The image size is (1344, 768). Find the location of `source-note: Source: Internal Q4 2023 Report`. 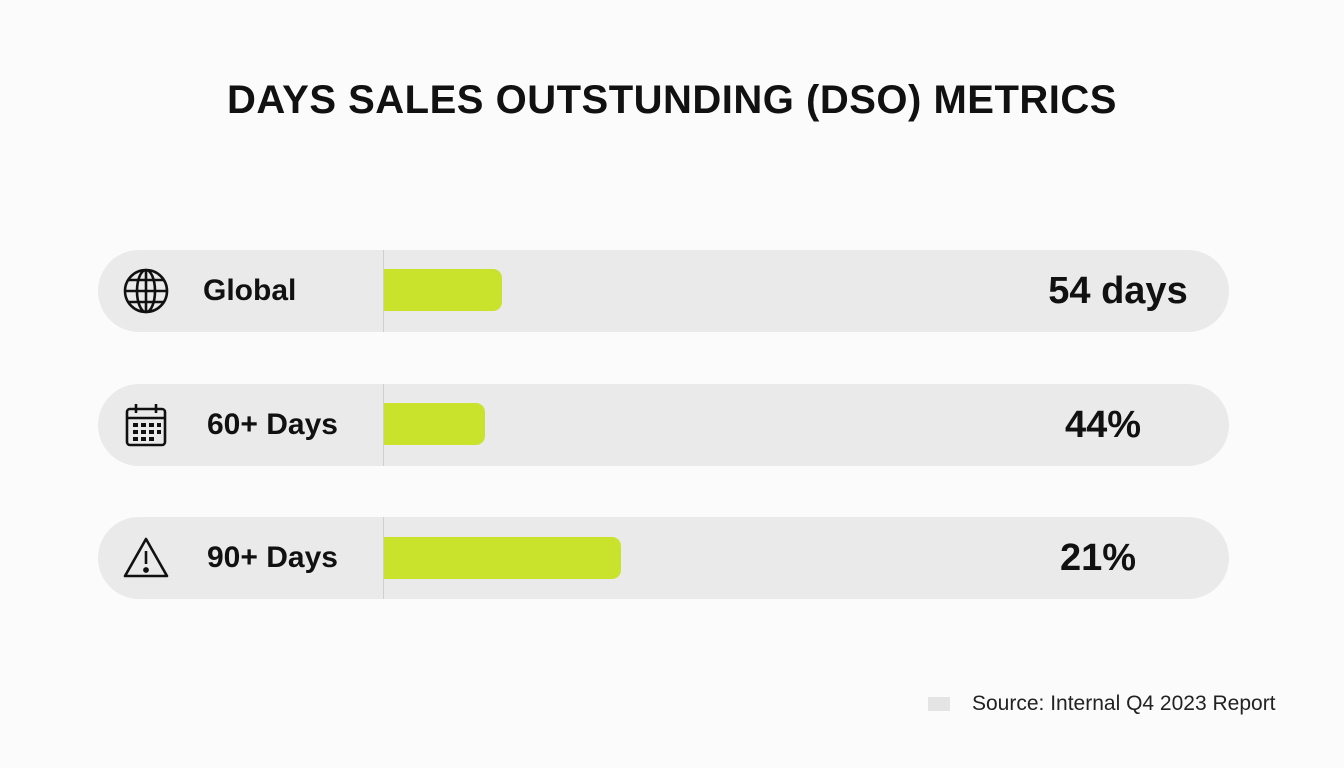

source-note: Source: Internal Q4 2023 Report is located at coordinates (1102, 704).